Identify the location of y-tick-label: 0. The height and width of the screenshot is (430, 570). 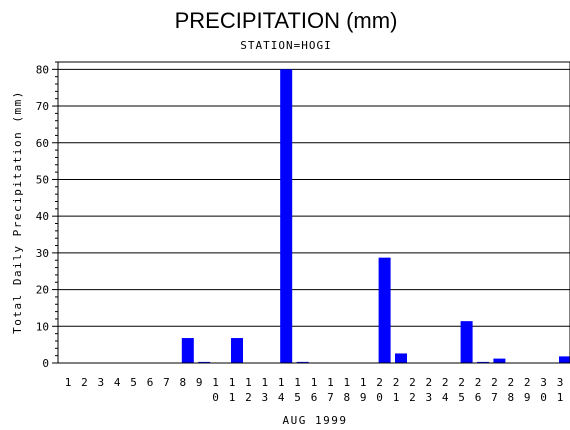
(45, 363).